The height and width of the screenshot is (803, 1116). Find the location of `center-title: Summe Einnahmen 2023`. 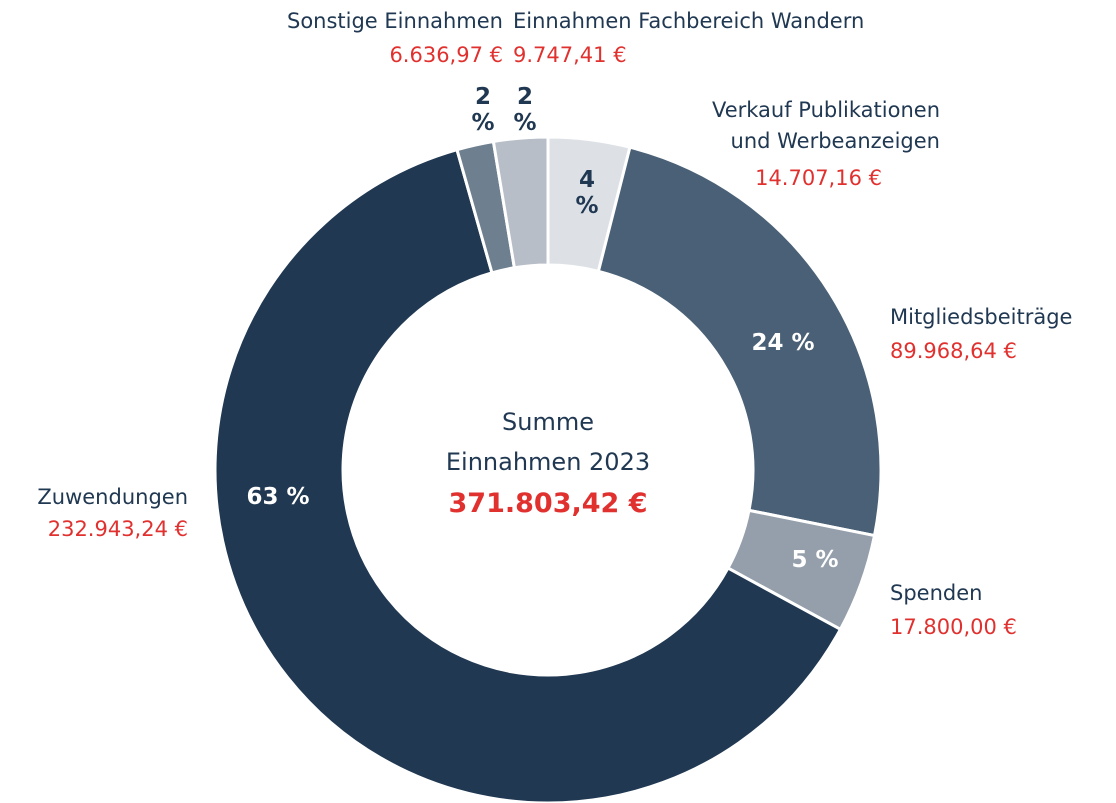

center-title: Summe Einnahmen 2023 is located at coordinates (548, 442).